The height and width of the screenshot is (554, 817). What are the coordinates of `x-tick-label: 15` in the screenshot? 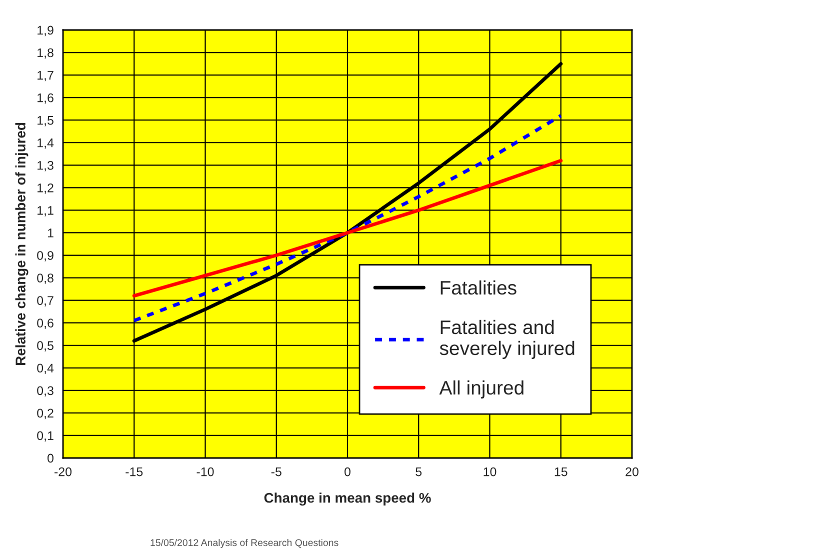 It's located at (561, 471).